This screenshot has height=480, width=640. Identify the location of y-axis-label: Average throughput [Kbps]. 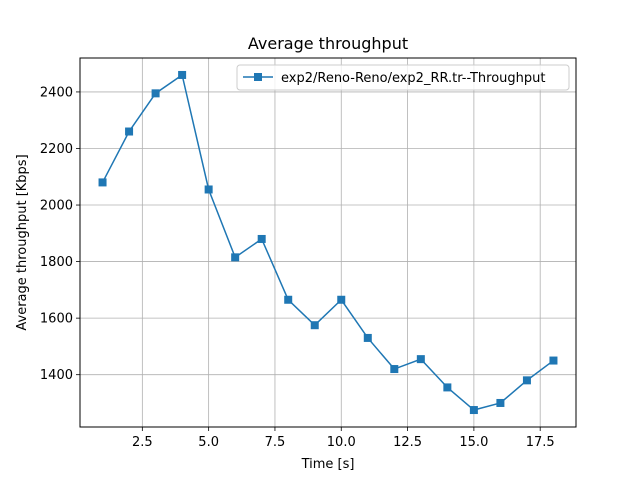
(22, 242).